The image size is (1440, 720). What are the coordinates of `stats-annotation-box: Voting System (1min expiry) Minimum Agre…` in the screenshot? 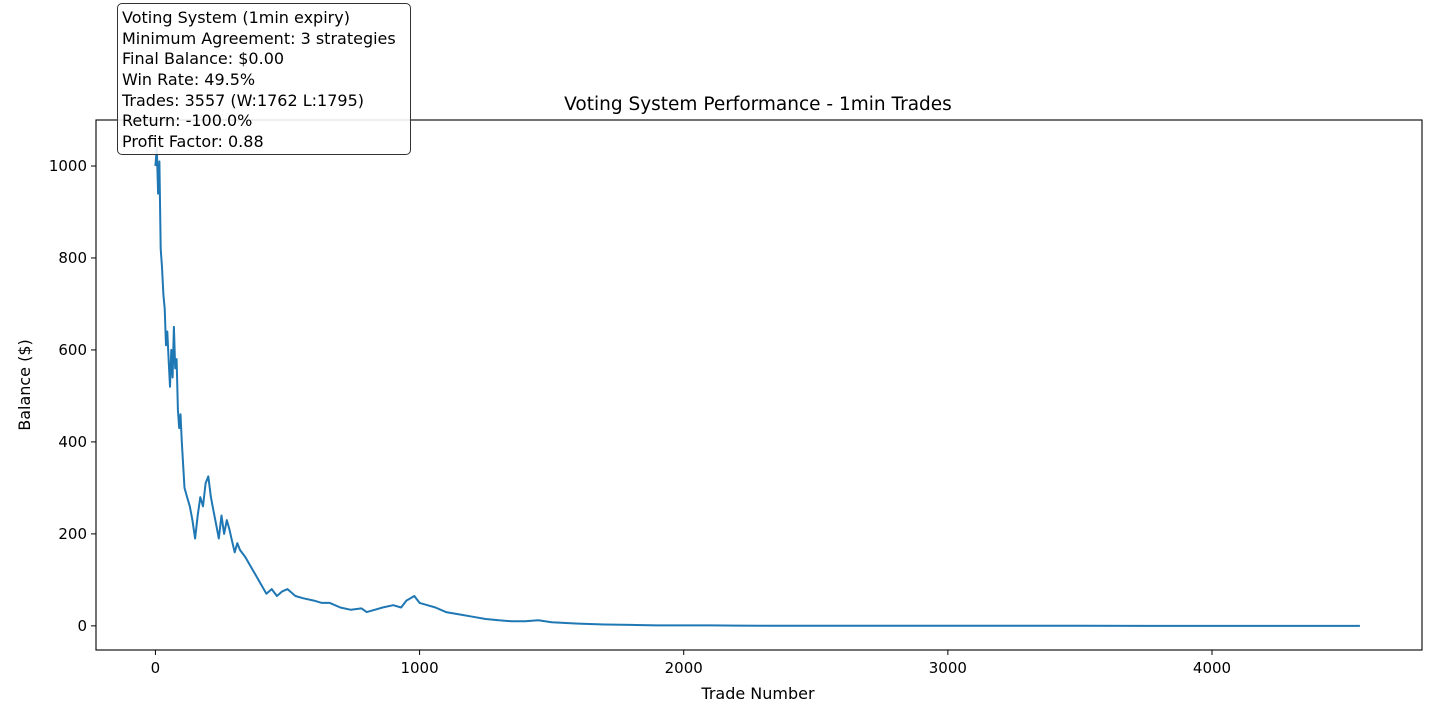 It's located at (264, 79).